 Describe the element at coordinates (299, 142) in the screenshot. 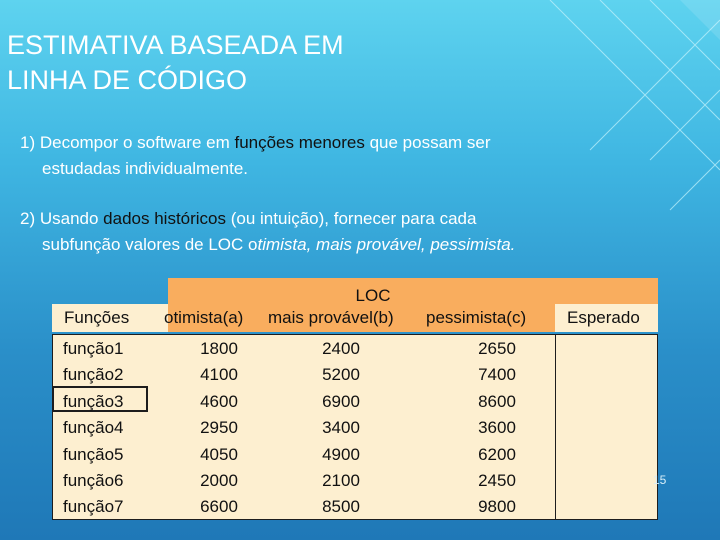

I see `bullet-1-highlight: funções menores` at that location.